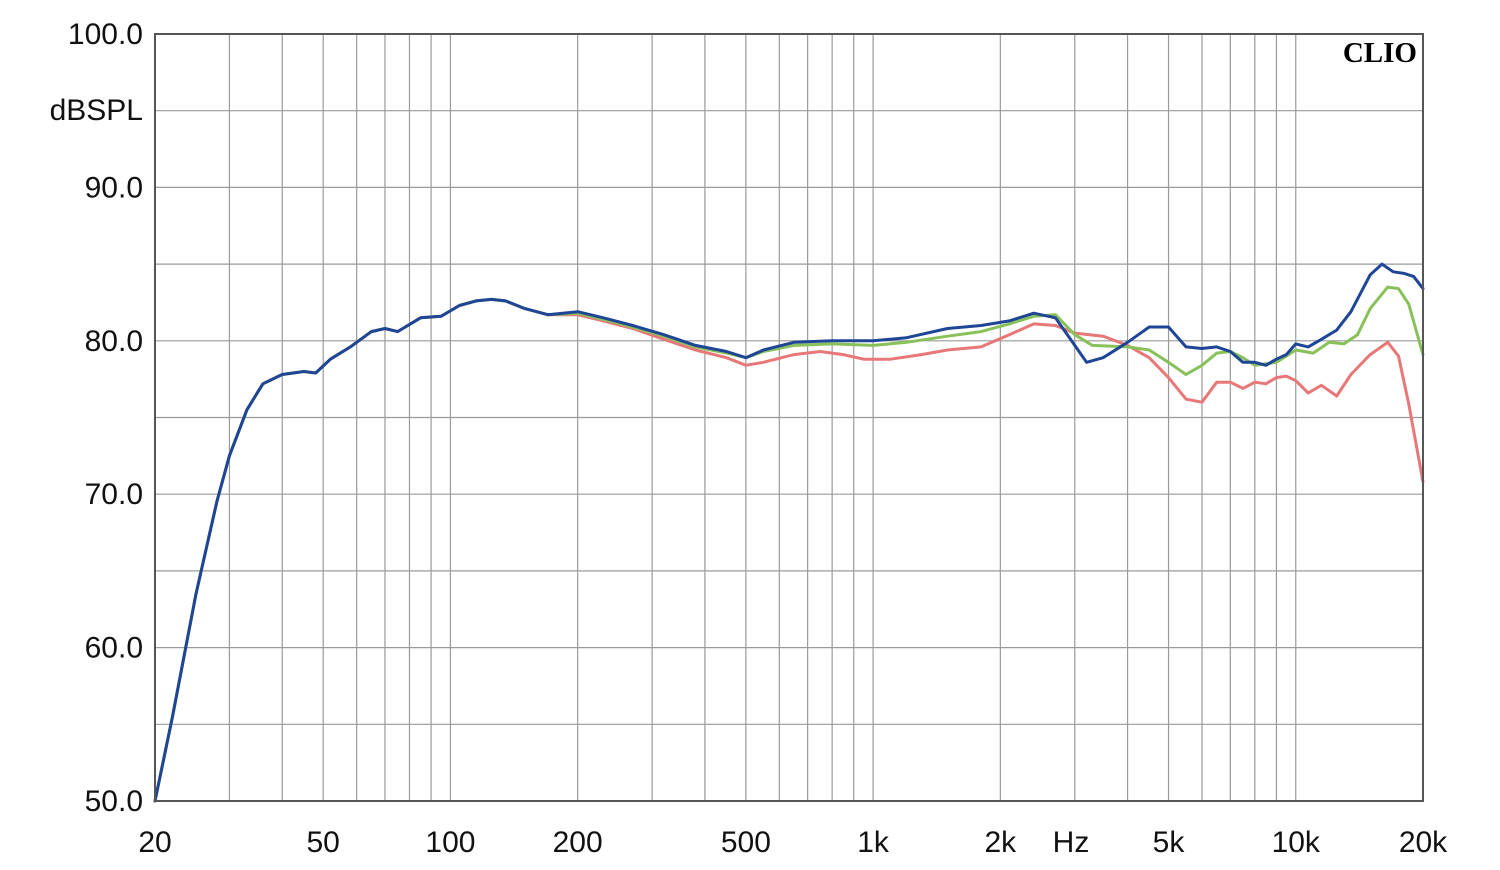 Image resolution: width=1500 pixels, height=870 pixels. What do you see at coordinates (1071, 842) in the screenshot?
I see `x-unit-label: Hz` at bounding box center [1071, 842].